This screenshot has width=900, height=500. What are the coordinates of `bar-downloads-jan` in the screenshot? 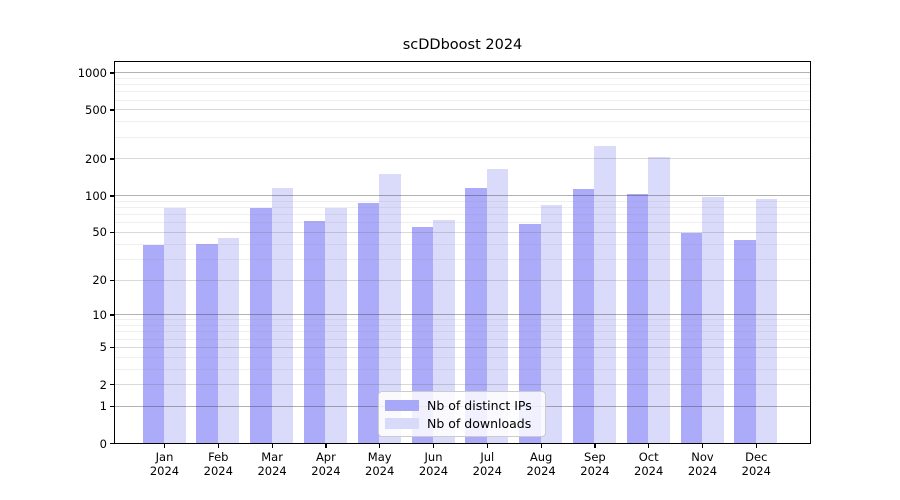 It's located at (175, 325).